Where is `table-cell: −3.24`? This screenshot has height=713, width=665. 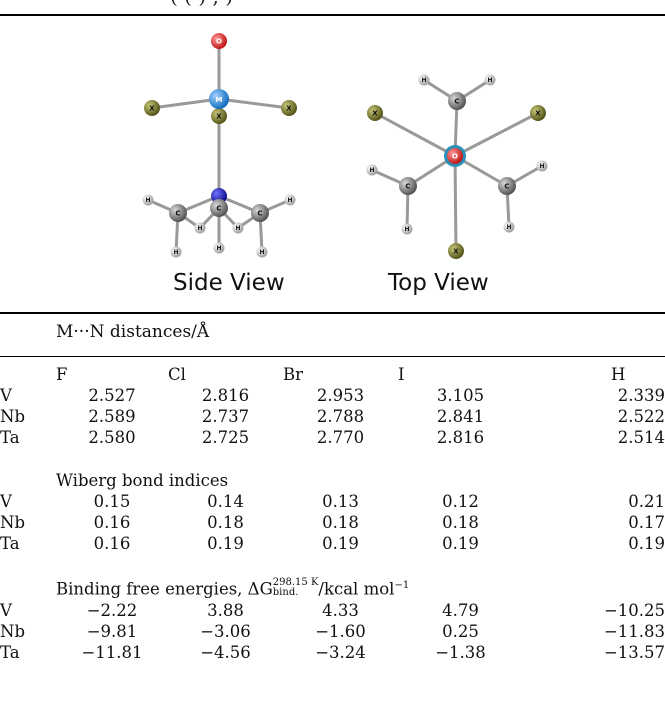 table-cell: −3.24 is located at coordinates (340, 652).